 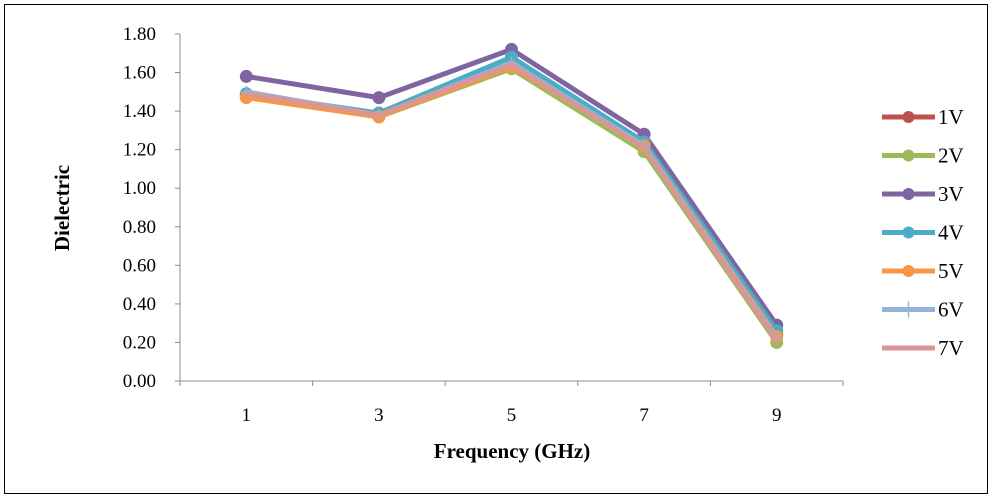 What do you see at coordinates (139, 188) in the screenshot?
I see `y-tick-label: 1.00` at bounding box center [139, 188].